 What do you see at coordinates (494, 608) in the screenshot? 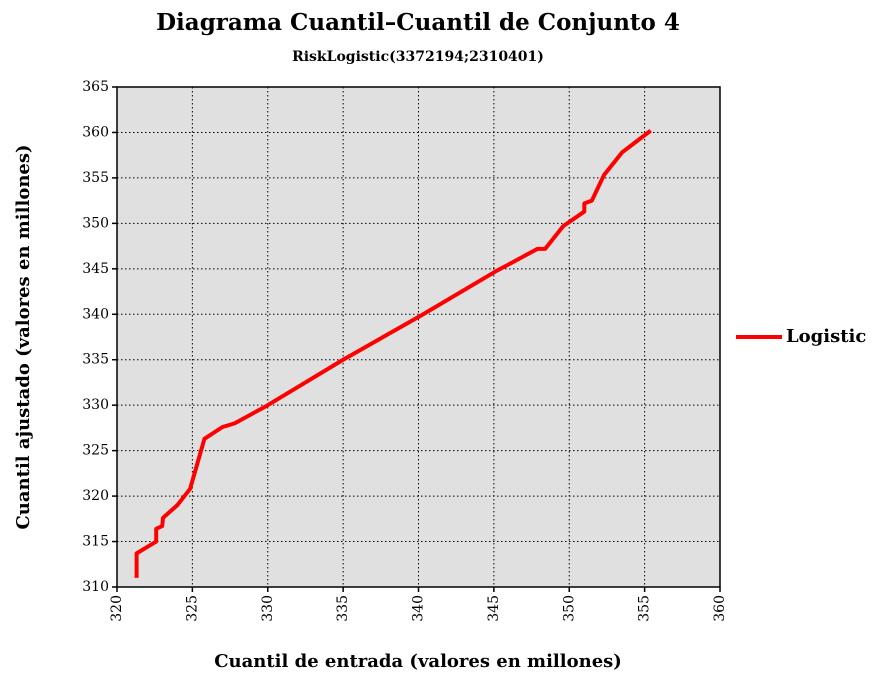
I see `x-tick-label: 345` at bounding box center [494, 608].